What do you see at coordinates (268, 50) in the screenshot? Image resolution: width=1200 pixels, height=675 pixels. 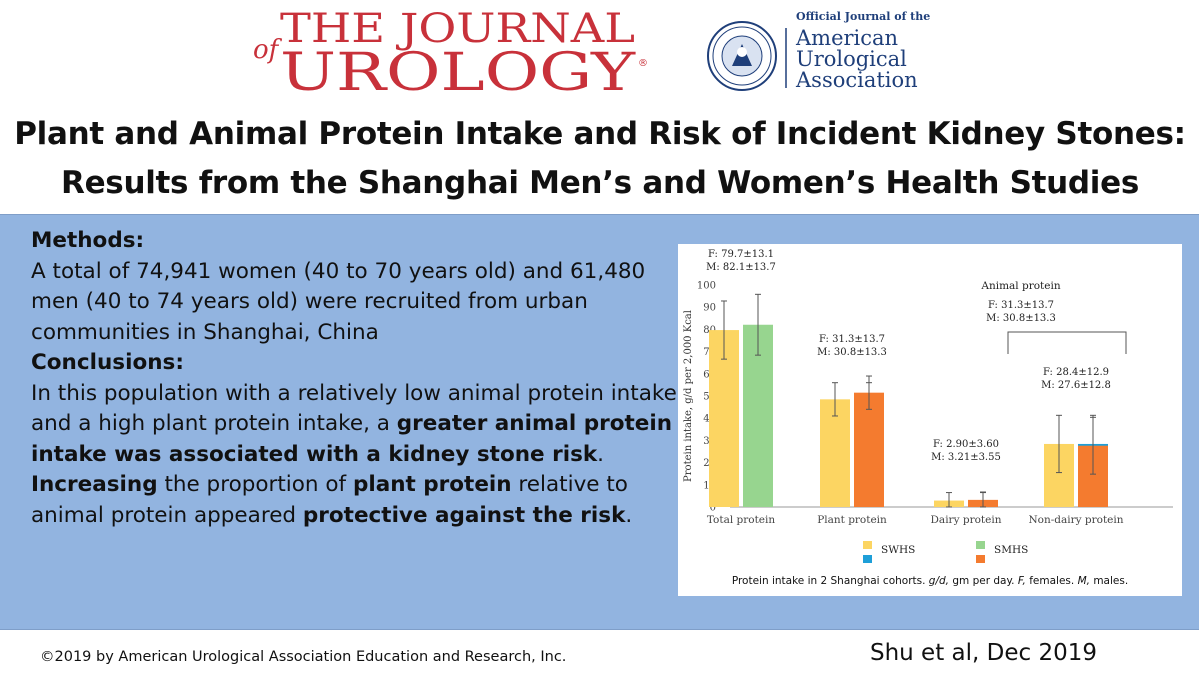 I see `journal-of-text: of` at bounding box center [268, 50].